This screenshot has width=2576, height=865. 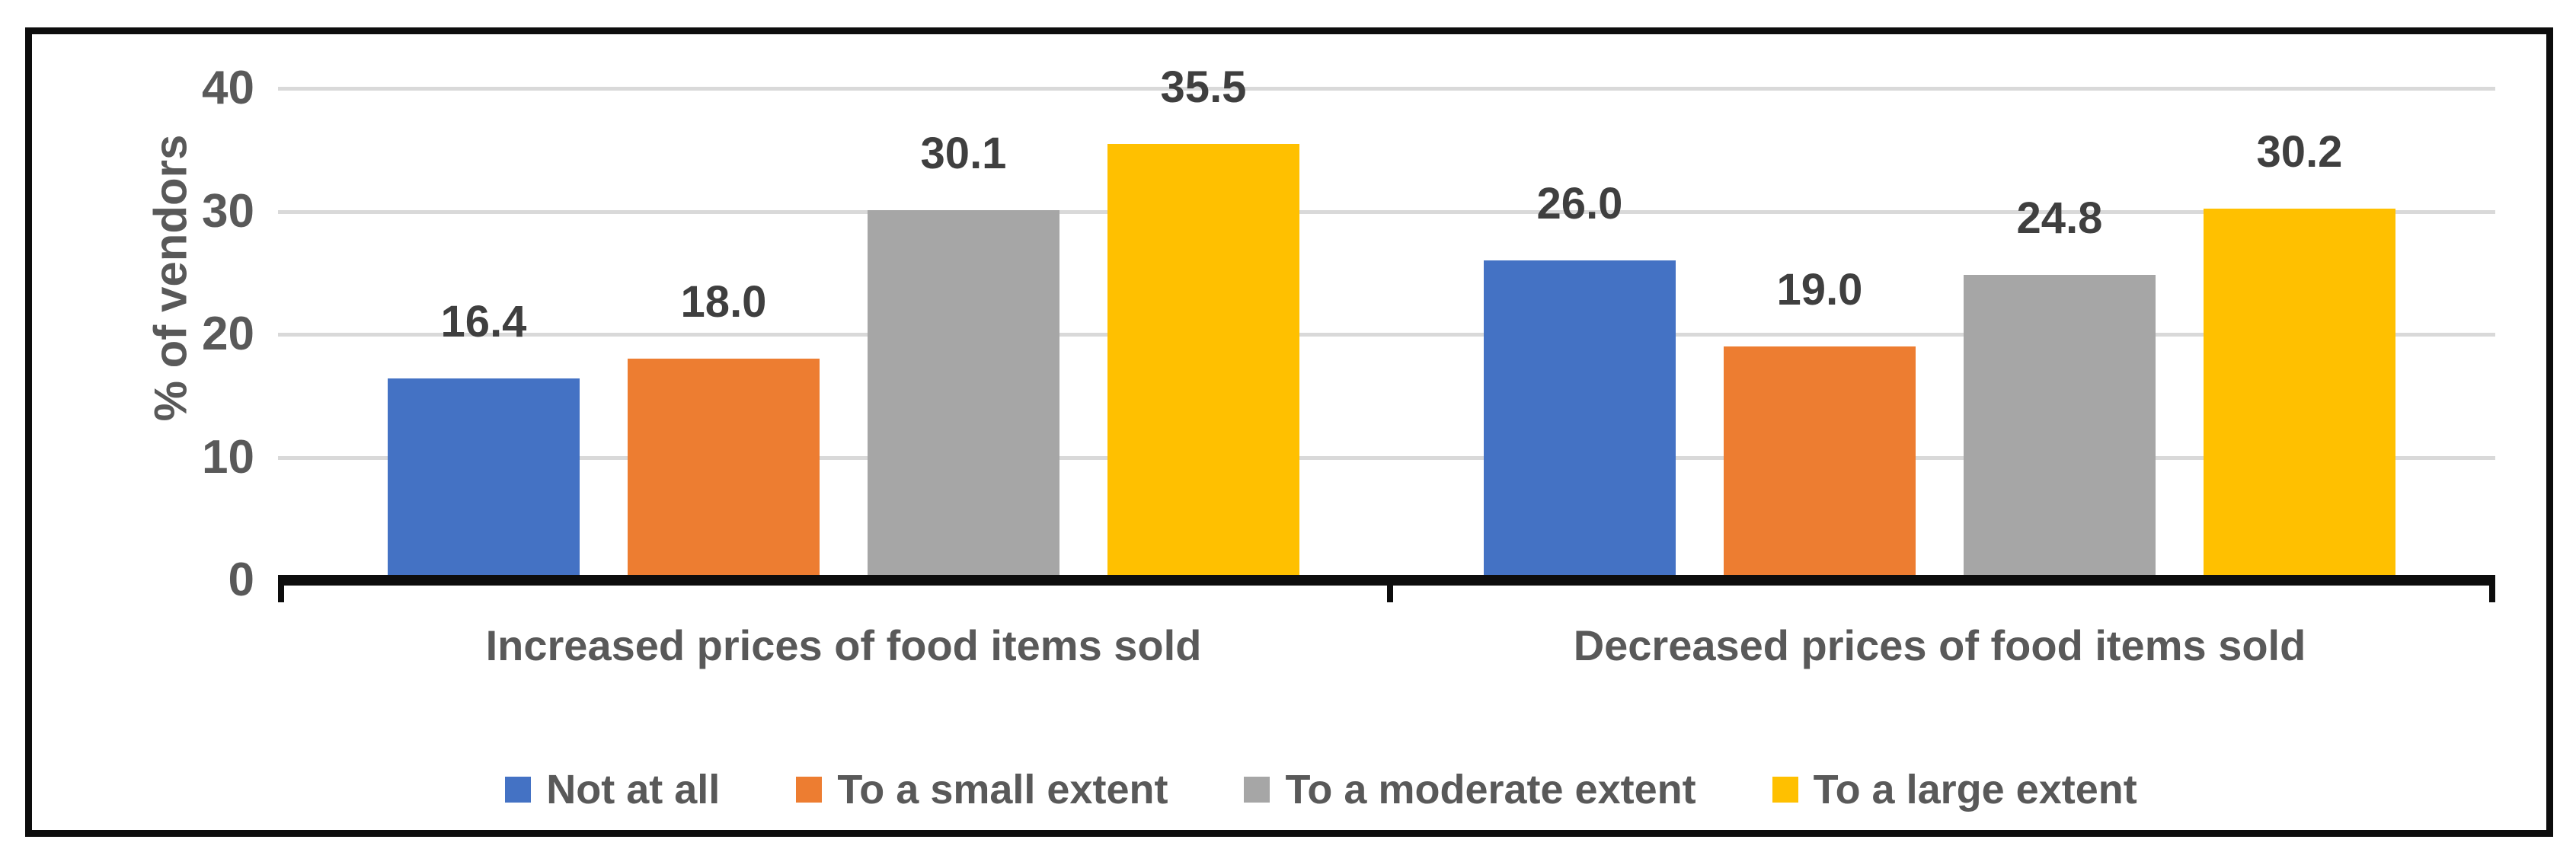 I want to click on x-axis-line, so click(x=1386, y=580).